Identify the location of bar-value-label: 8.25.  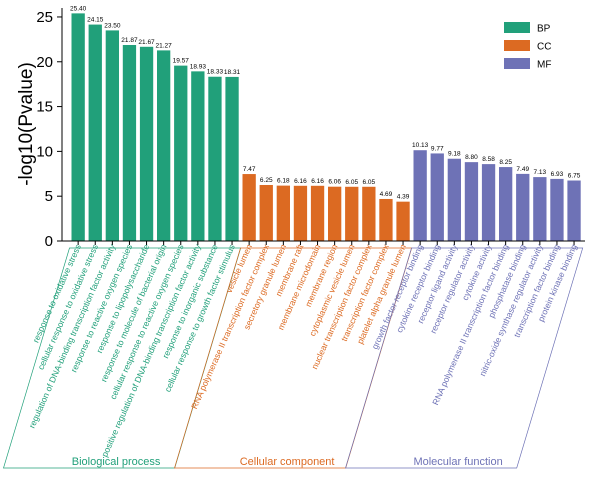
(505, 162).